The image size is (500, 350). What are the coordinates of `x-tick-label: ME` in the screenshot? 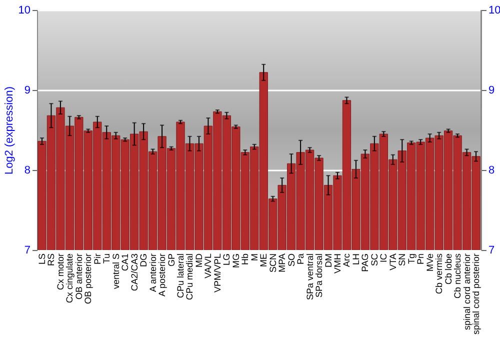 It's located at (263, 260).